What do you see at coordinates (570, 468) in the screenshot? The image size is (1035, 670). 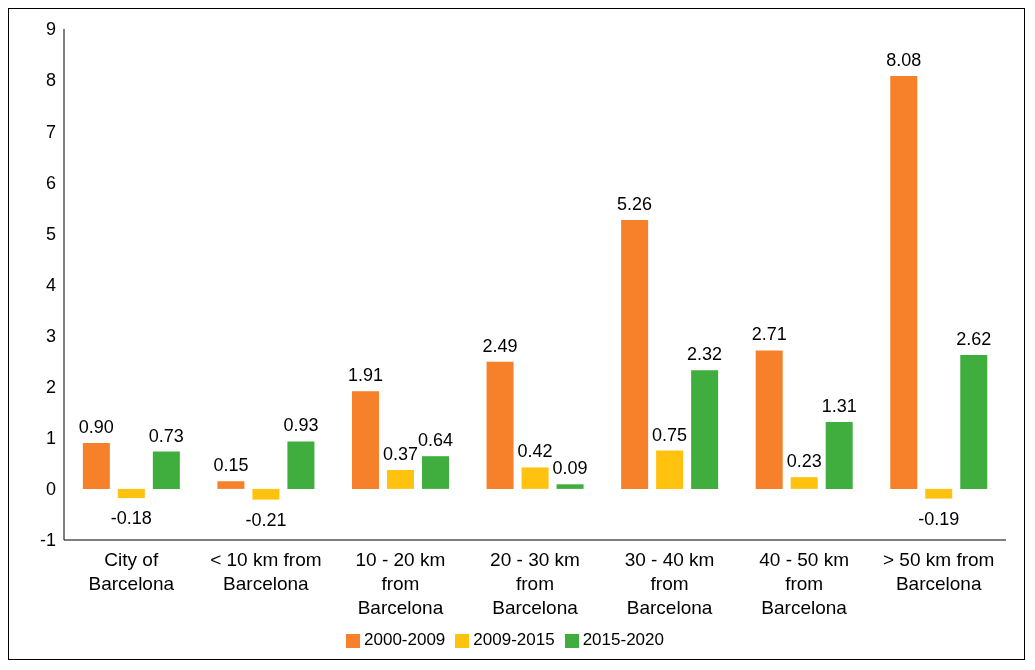 I see `data-label: 0.09` at bounding box center [570, 468].